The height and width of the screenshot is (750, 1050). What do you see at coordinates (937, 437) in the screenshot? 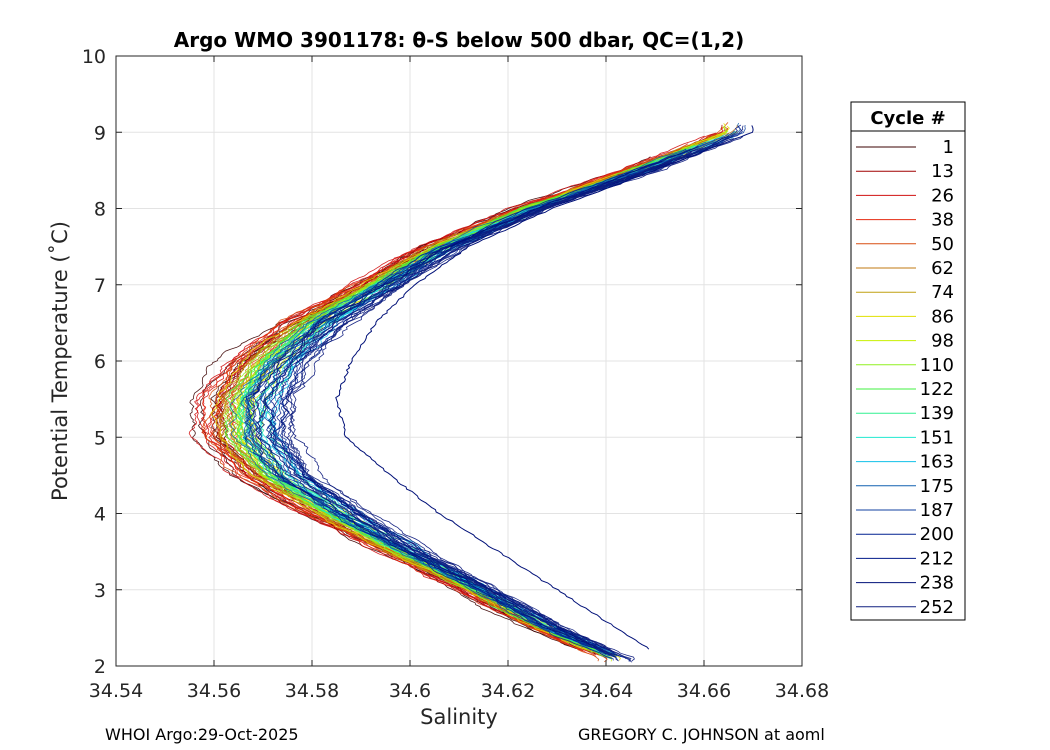
I see `legend-label: 151` at bounding box center [937, 437].